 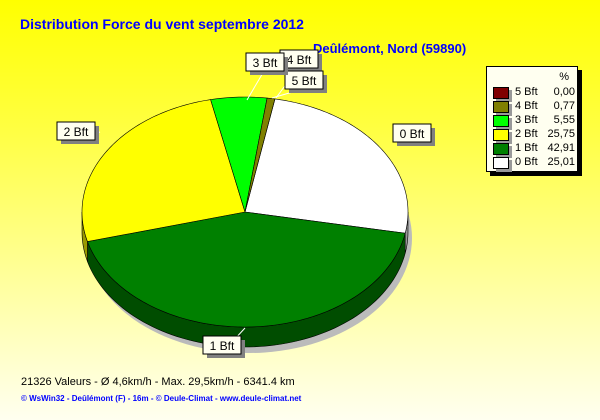 I want to click on legend-item: 3 Bft 5,55, so click(x=534, y=121).